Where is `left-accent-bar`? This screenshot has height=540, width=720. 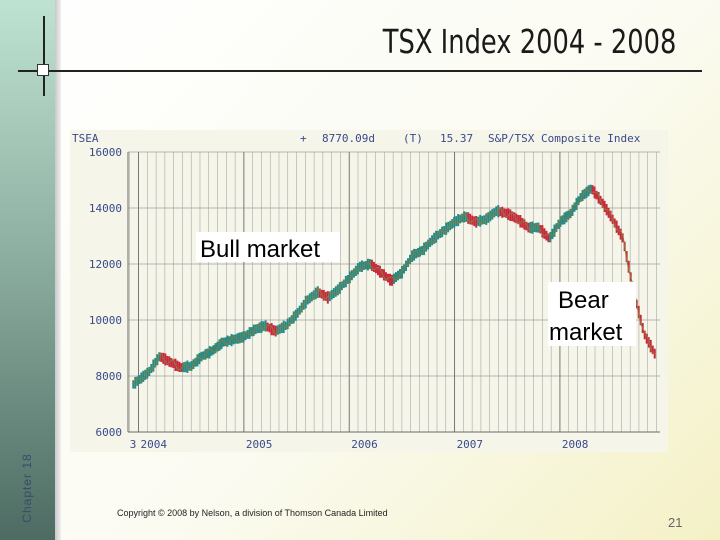
left-accent-bar is located at coordinates (27, 270).